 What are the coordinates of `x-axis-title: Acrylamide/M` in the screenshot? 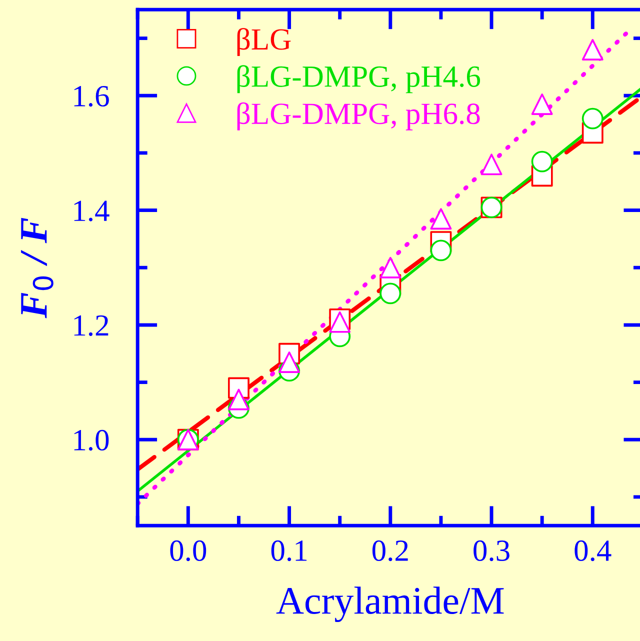 It's located at (390, 604).